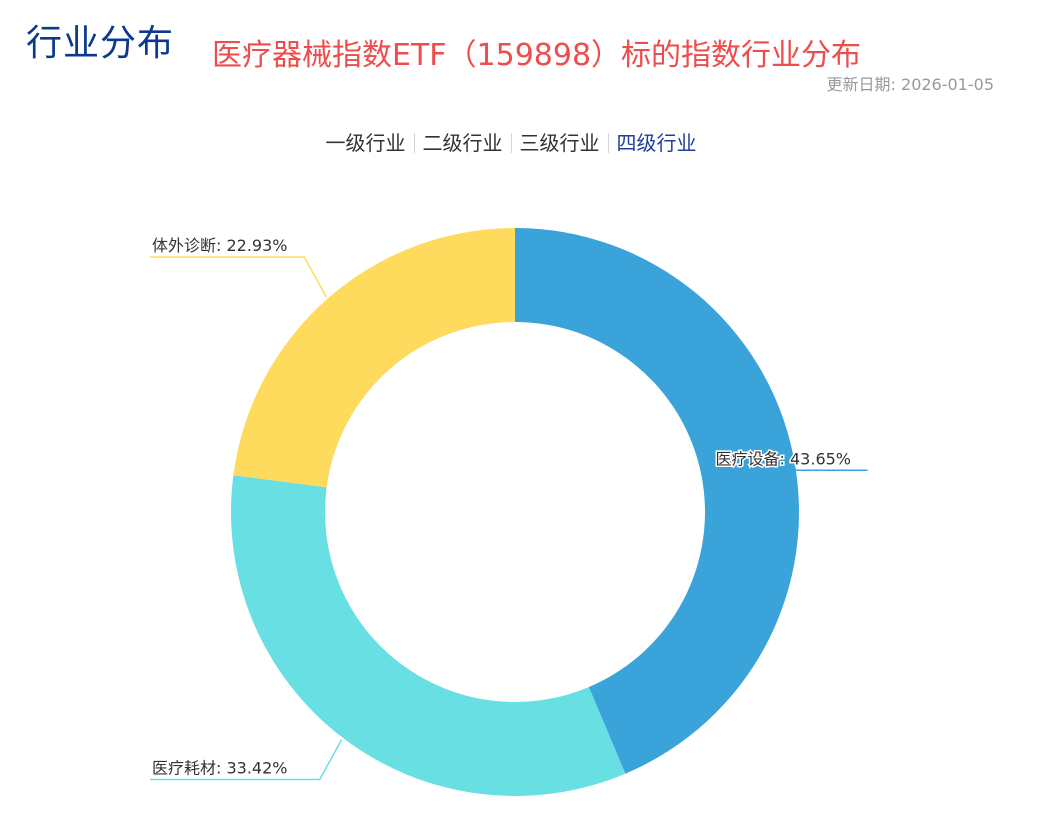  What do you see at coordinates (365, 143) in the screenshot?
I see `tab-level-1: 一级行业` at bounding box center [365, 143].